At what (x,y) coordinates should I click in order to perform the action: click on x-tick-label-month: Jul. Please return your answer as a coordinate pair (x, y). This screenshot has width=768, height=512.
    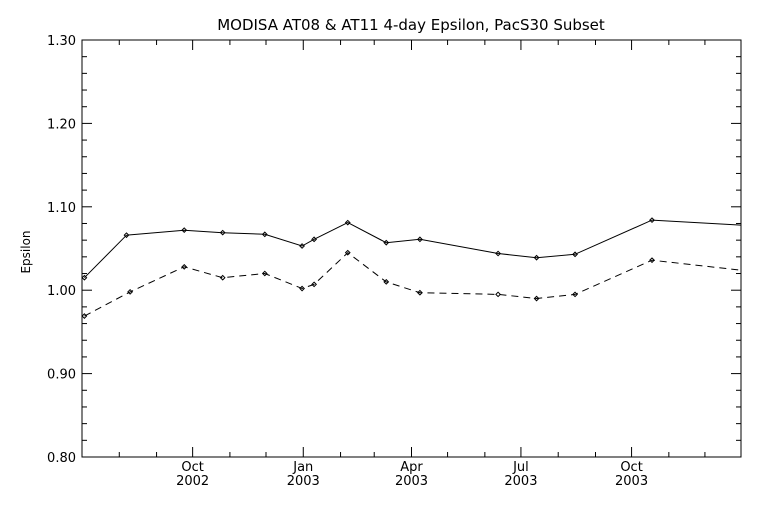
    Looking at the image, I should click on (520, 467).